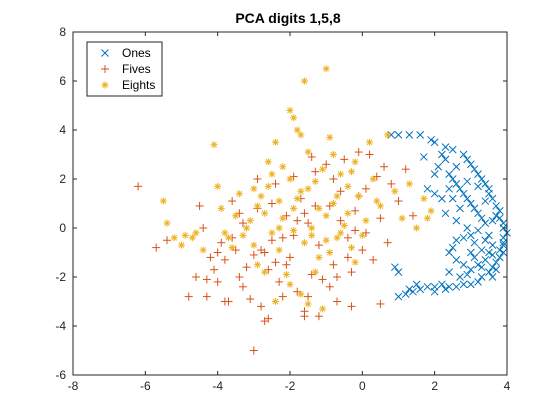  What do you see at coordinates (105, 69) in the screenshot?
I see `legend-marker-fives` at bounding box center [105, 69].